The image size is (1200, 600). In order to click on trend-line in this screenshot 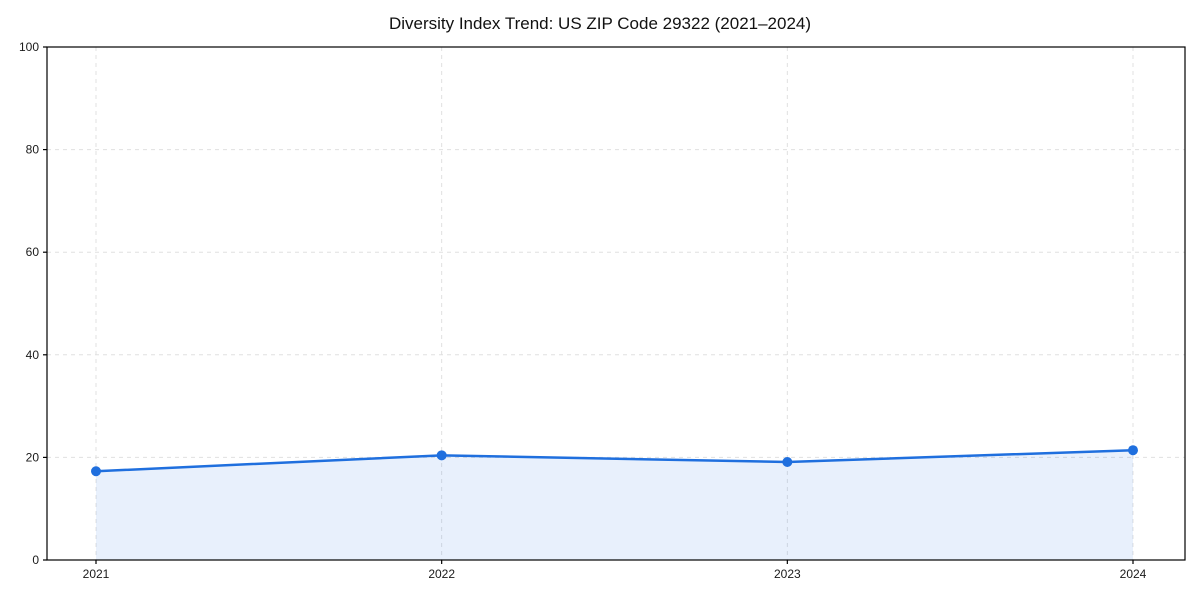, I will do `click(614, 460)`.